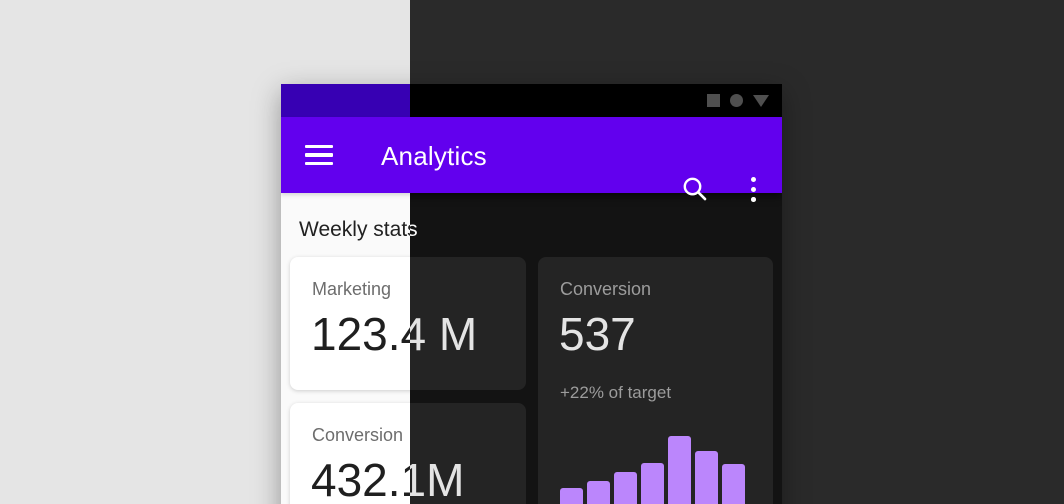 This screenshot has width=1064, height=504. I want to click on status-circle-icon, so click(736, 100).